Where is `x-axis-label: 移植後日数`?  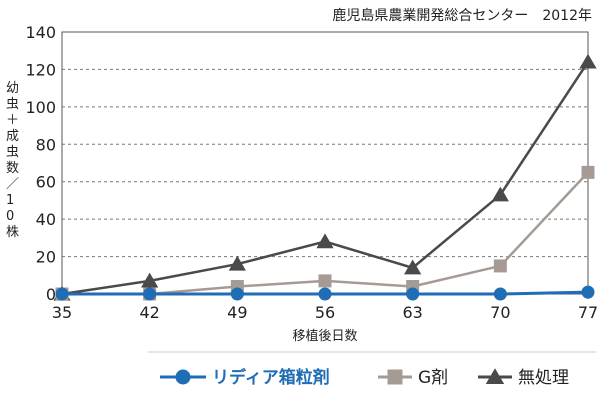
x-axis-label: 移植後日数 is located at coordinates (324, 336).